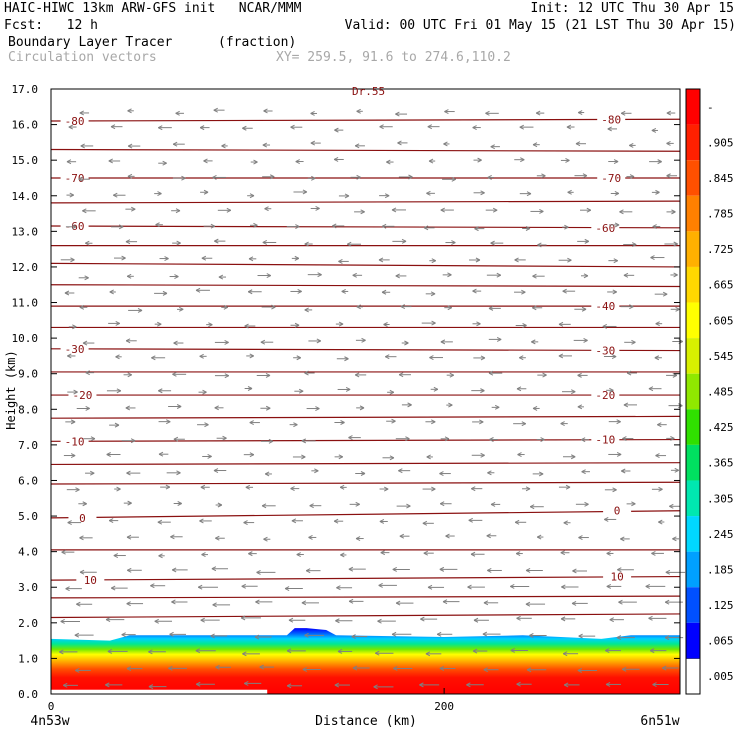 The image size is (740, 740). Describe the element at coordinates (28, 694) in the screenshot. I see `y-tick-label: 0.0` at that location.